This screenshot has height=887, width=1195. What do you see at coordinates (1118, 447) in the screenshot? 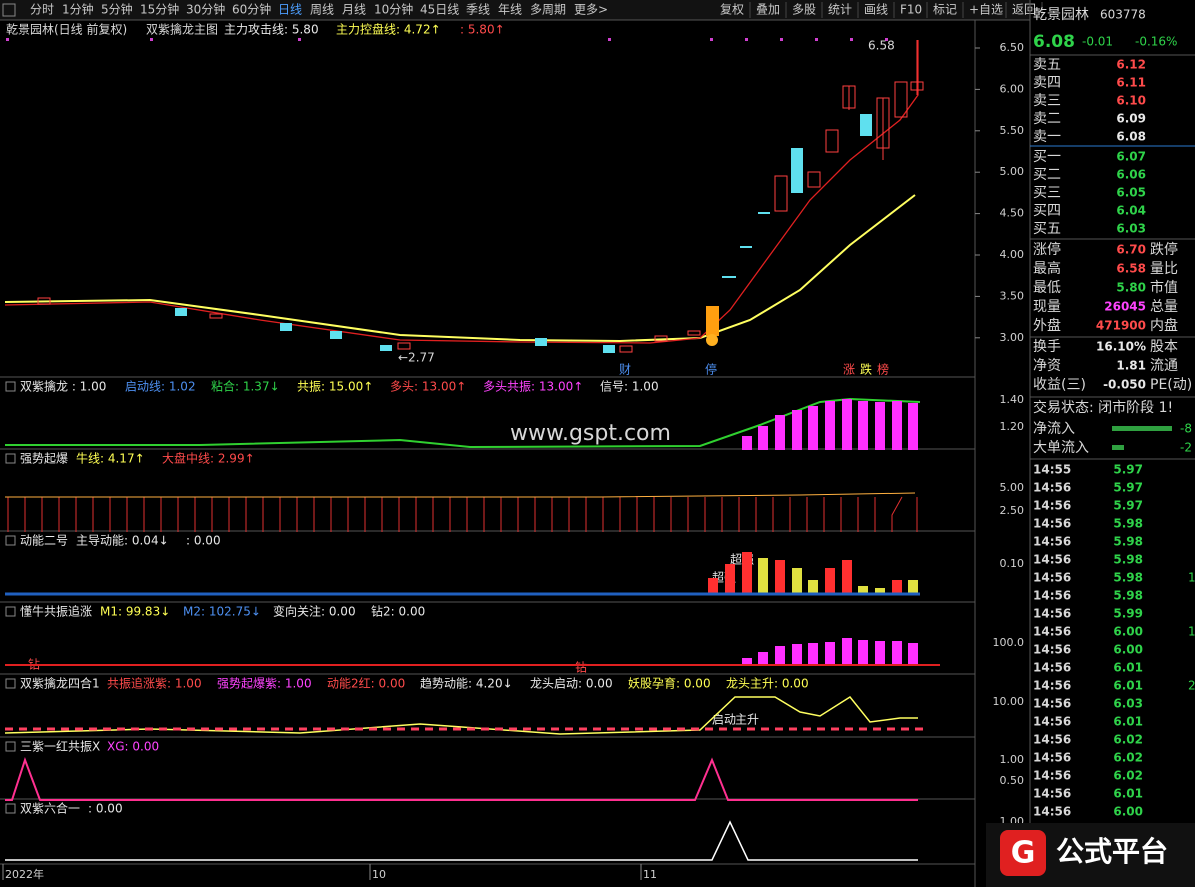
I see `flow-bar` at bounding box center [1118, 447].